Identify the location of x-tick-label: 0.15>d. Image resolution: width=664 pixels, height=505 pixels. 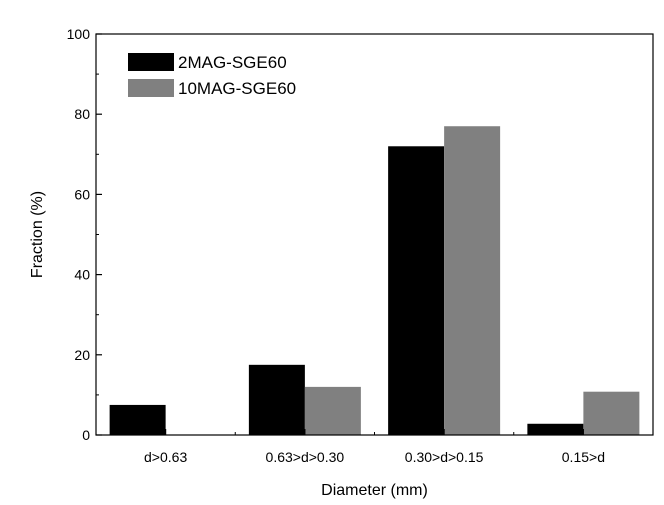
(583, 457).